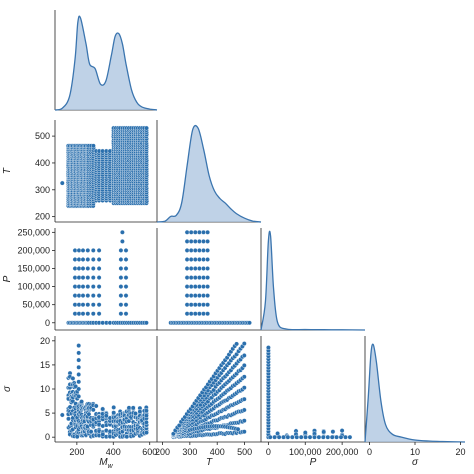 The image size is (474, 474). Describe the element at coordinates (42, 136) in the screenshot. I see `y-tick-label: 500` at that location.